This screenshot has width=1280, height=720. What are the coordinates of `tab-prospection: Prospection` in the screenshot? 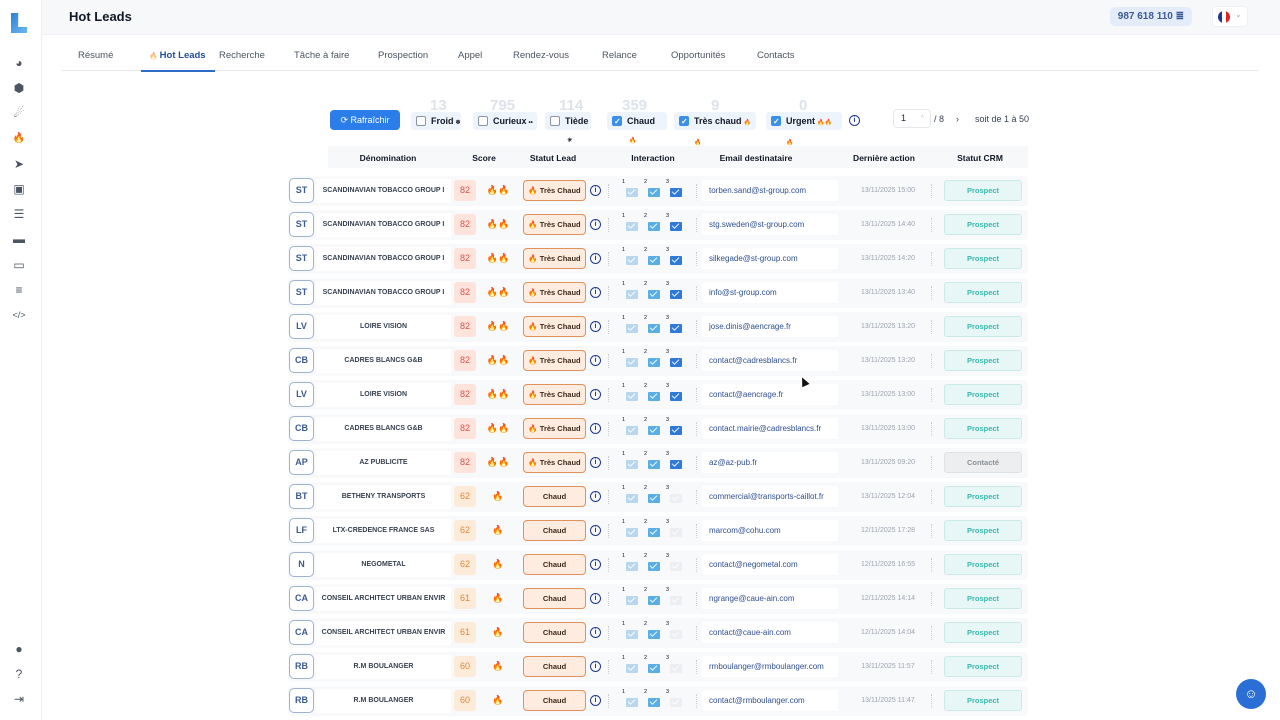 It's located at (403, 55).